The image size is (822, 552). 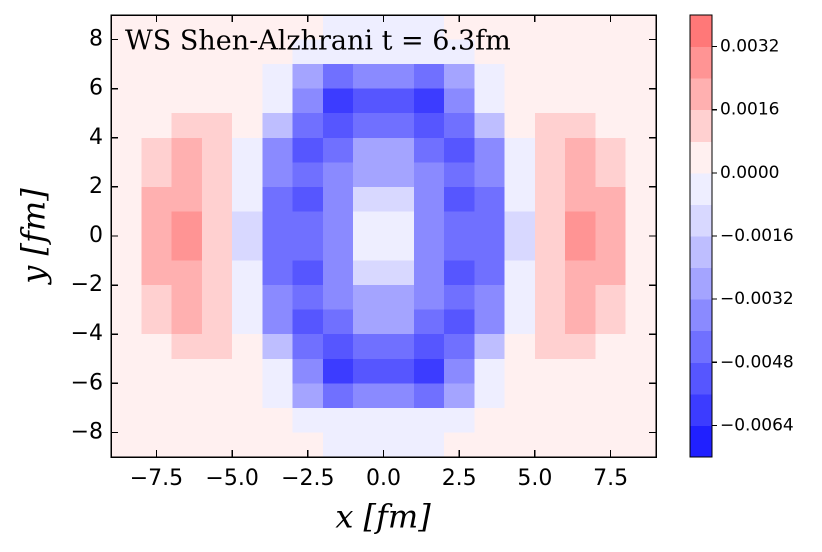 What do you see at coordinates (534, 478) in the screenshot?
I see `x-tick-label: 5.0` at bounding box center [534, 478].